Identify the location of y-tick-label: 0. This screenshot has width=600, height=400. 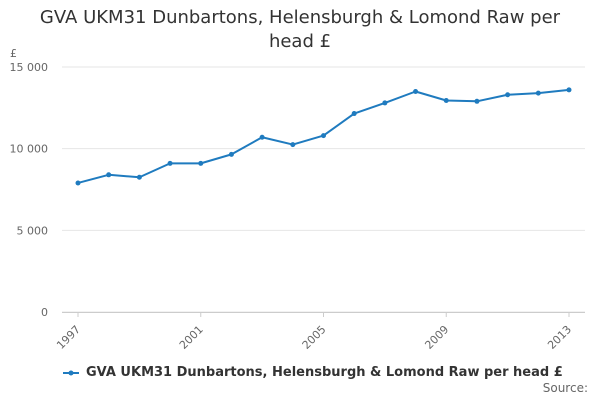
(44, 312).